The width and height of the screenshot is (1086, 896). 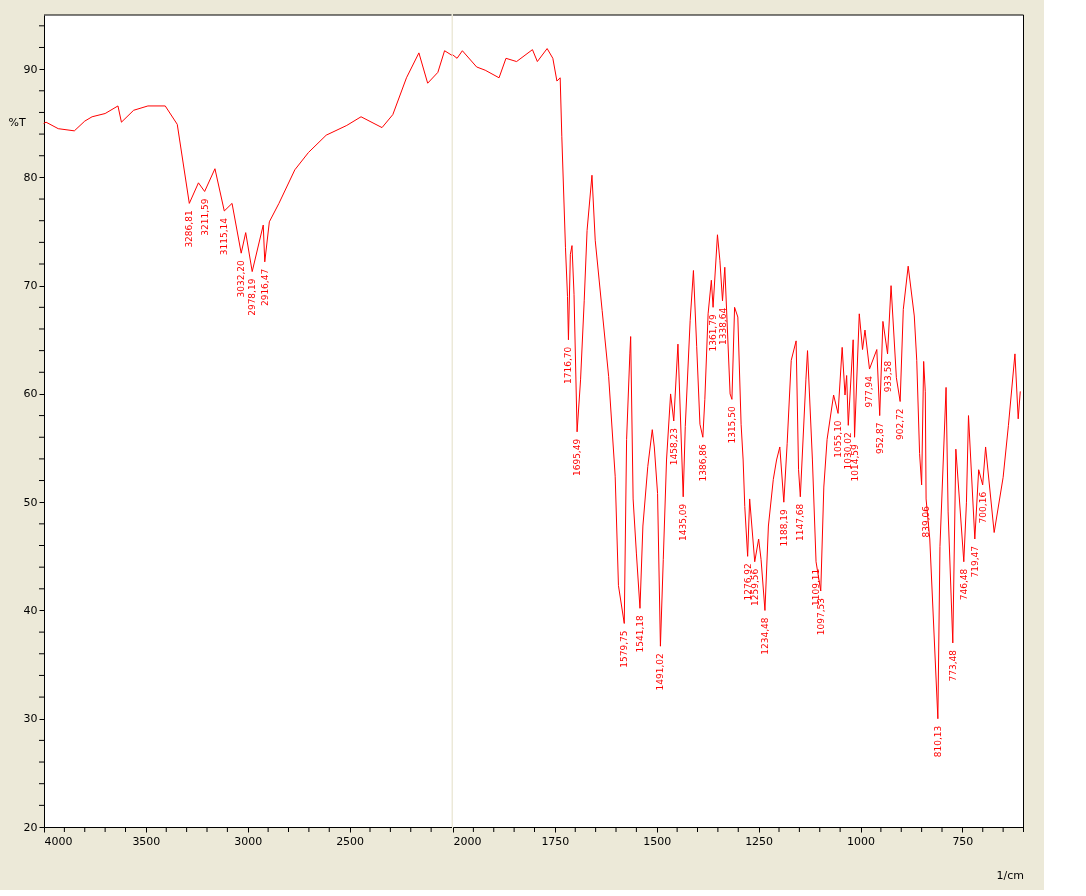 What do you see at coordinates (926, 521) in the screenshot?
I see `annotation: 839,06` at bounding box center [926, 521].